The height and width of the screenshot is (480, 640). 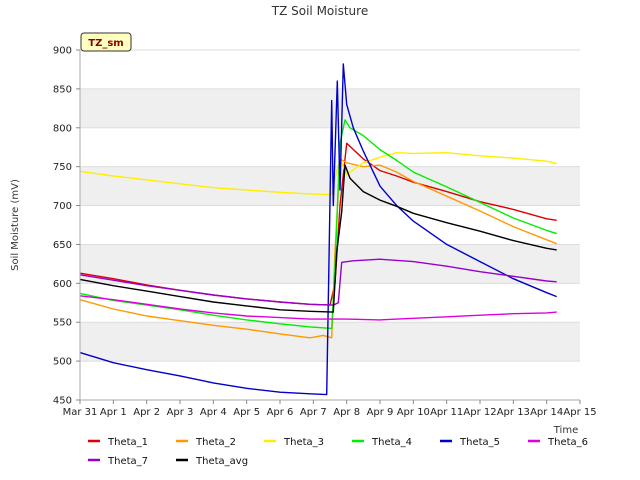 What do you see at coordinates (565, 430) in the screenshot?
I see `x-axis-label: Time` at bounding box center [565, 430].